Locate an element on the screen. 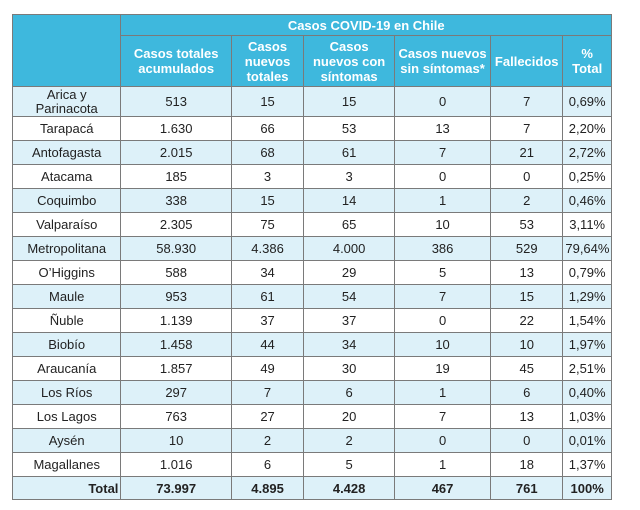  value-cell: 22 is located at coordinates (527, 320).